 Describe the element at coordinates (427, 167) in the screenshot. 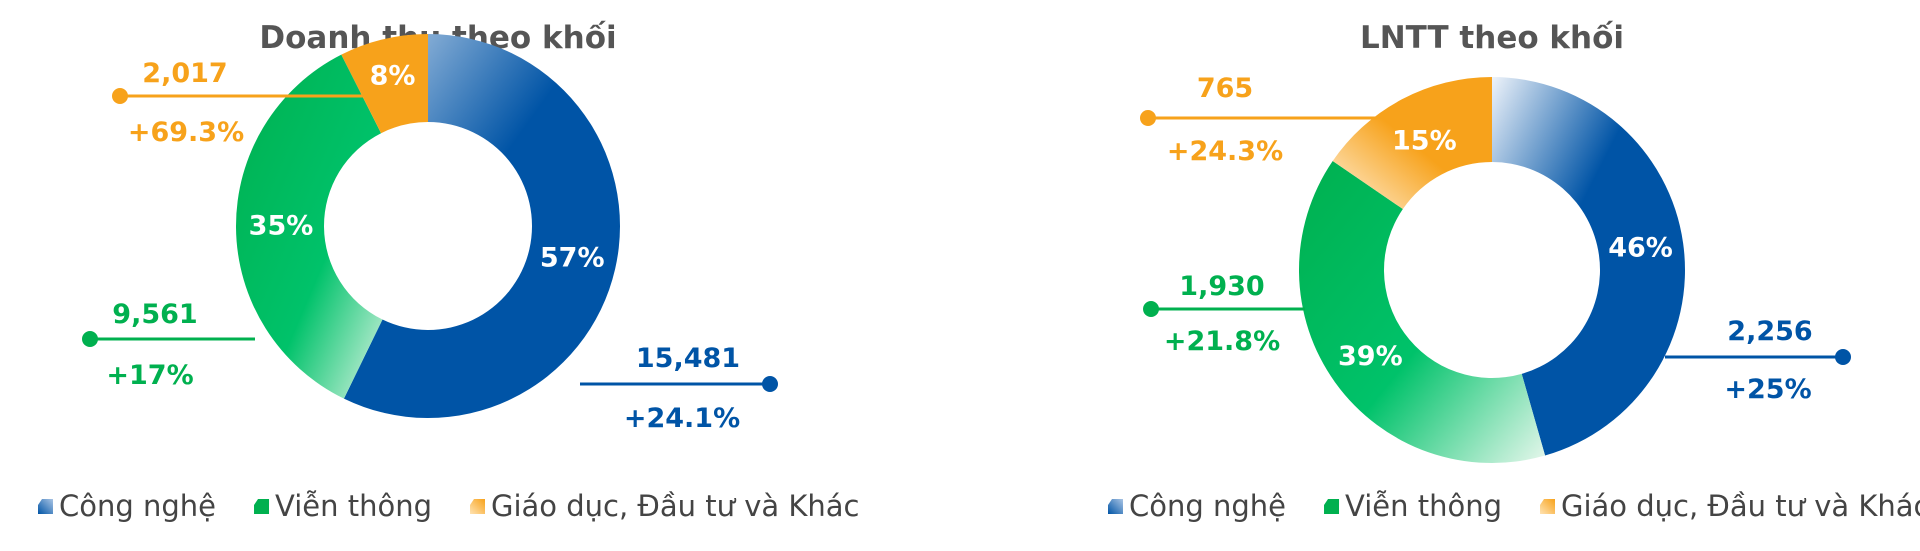

I see `percent-labels: 57% 35% 8%` at that location.